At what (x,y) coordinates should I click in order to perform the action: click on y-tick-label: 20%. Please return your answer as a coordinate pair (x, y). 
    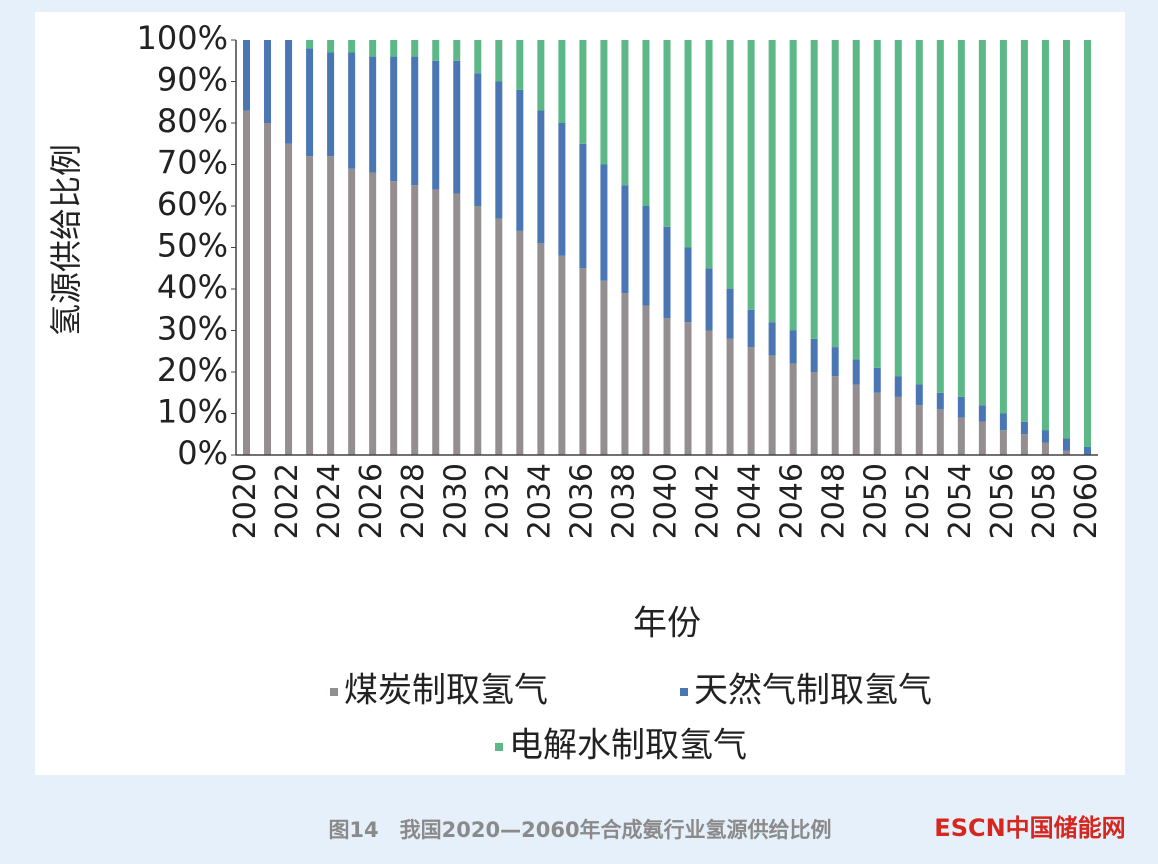
    Looking at the image, I should click on (192, 370).